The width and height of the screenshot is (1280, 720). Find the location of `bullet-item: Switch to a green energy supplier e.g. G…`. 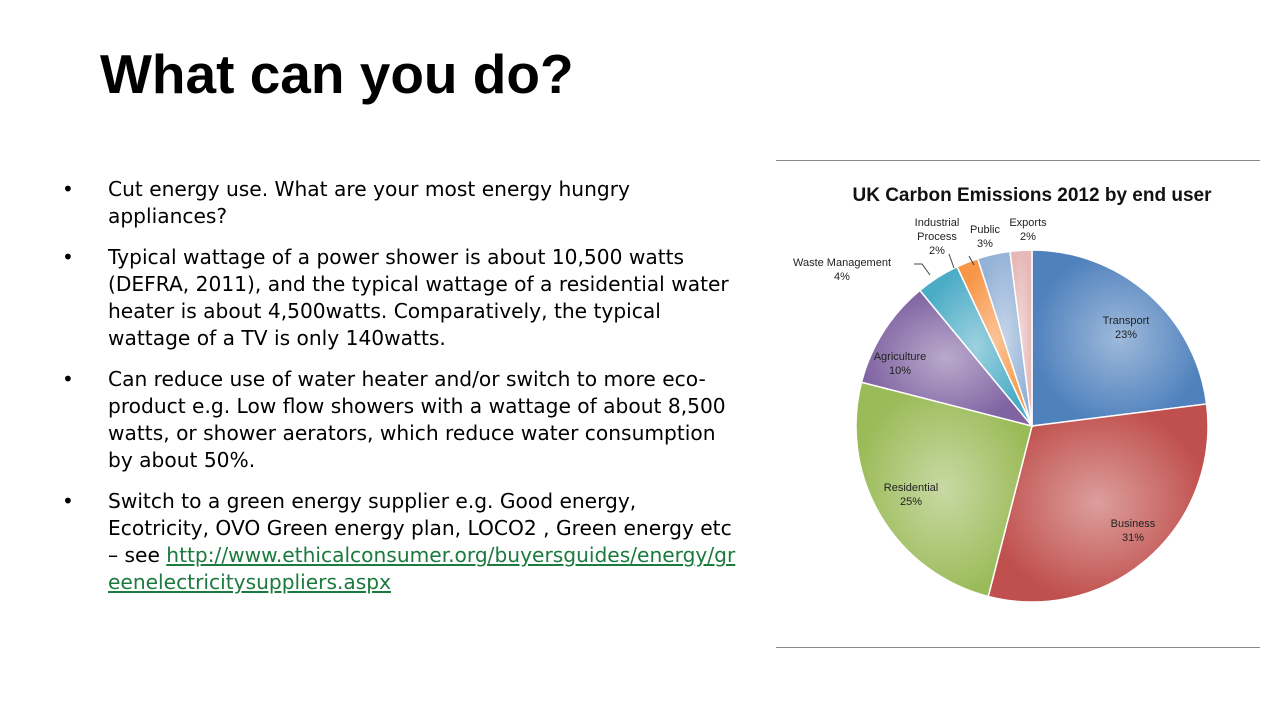

bullet-item: Switch to a green energy supplier e.g. G… is located at coordinates (402, 542).